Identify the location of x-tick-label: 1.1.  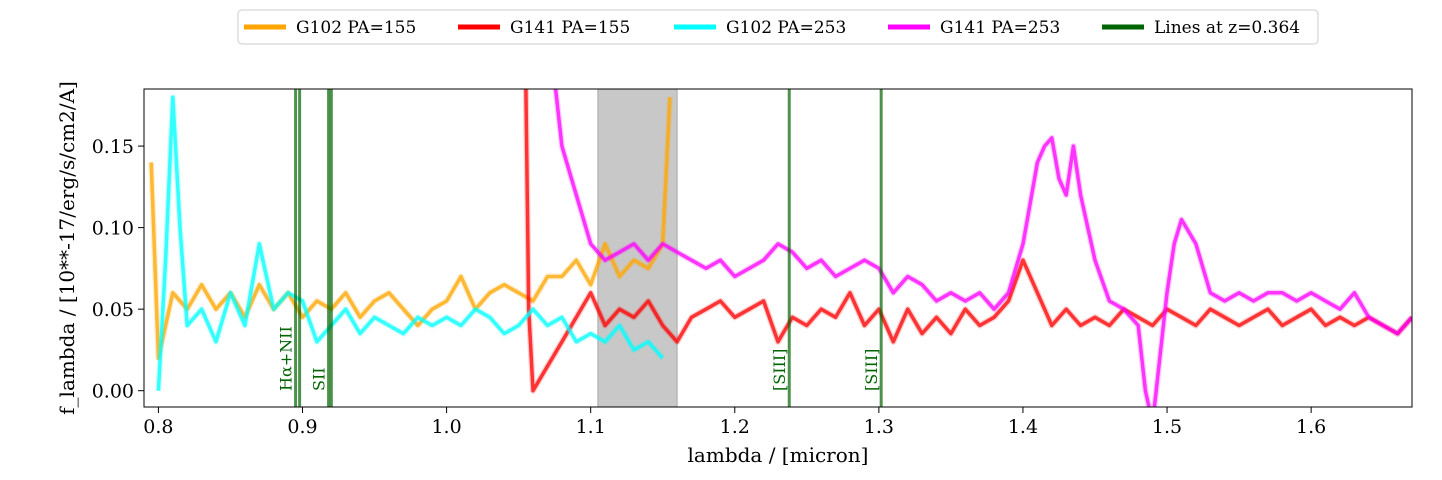
(591, 427).